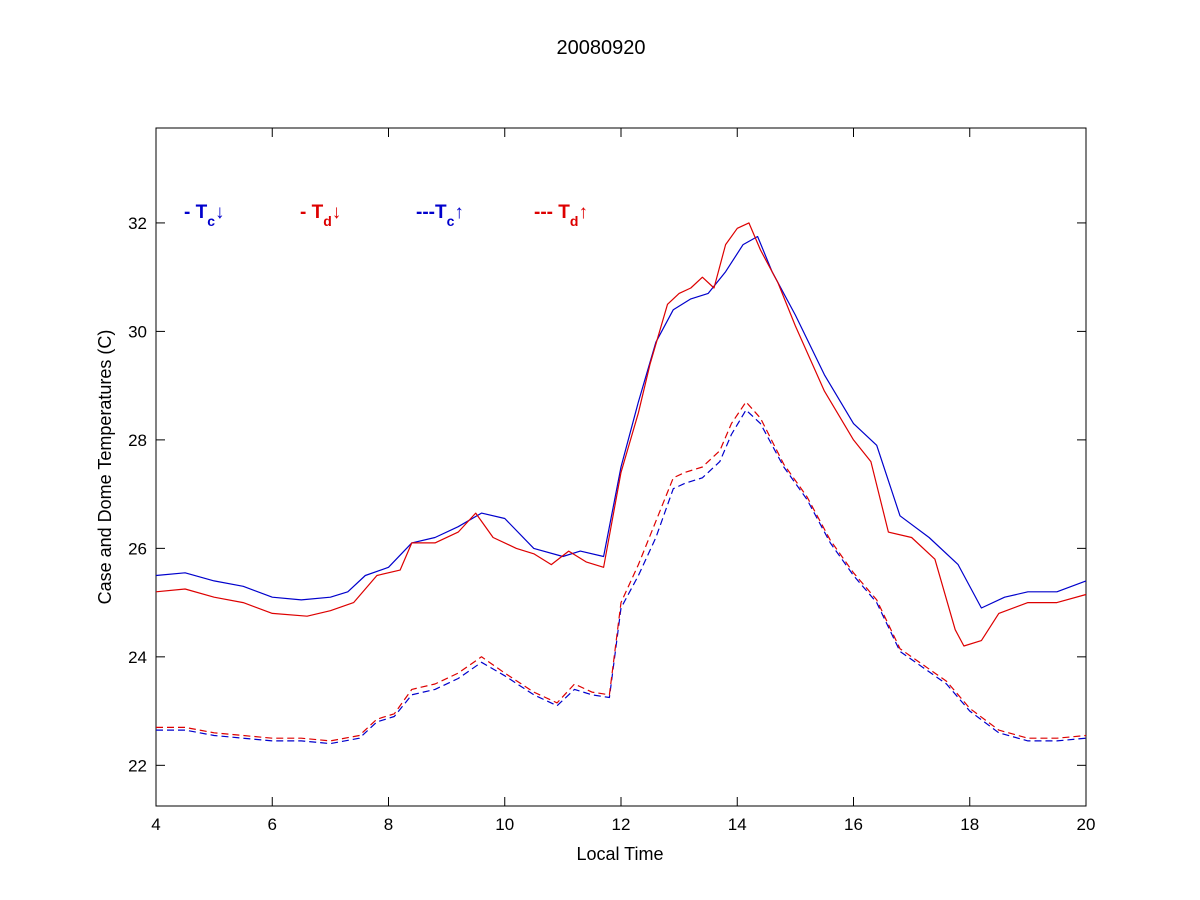  What do you see at coordinates (137, 657) in the screenshot?
I see `y-tick-label: 24` at bounding box center [137, 657].